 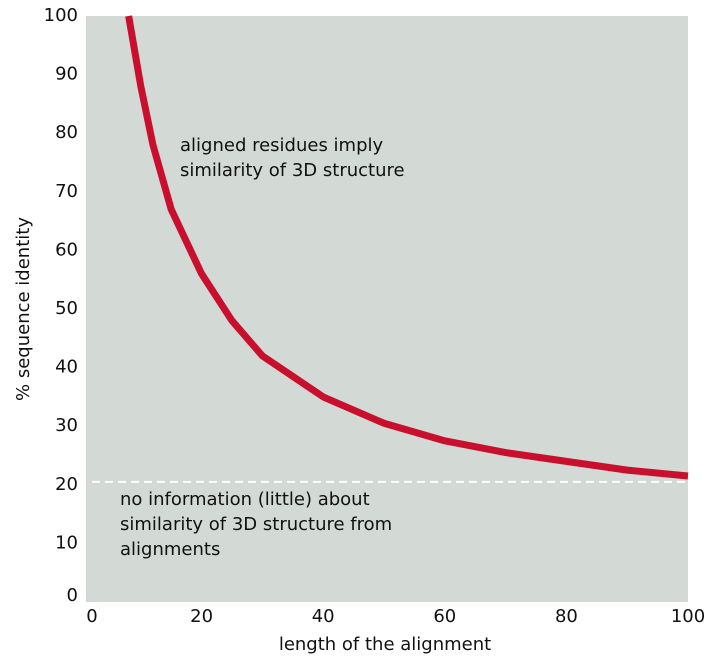 What do you see at coordinates (323, 616) in the screenshot?
I see `x-tick-label: 40` at bounding box center [323, 616].